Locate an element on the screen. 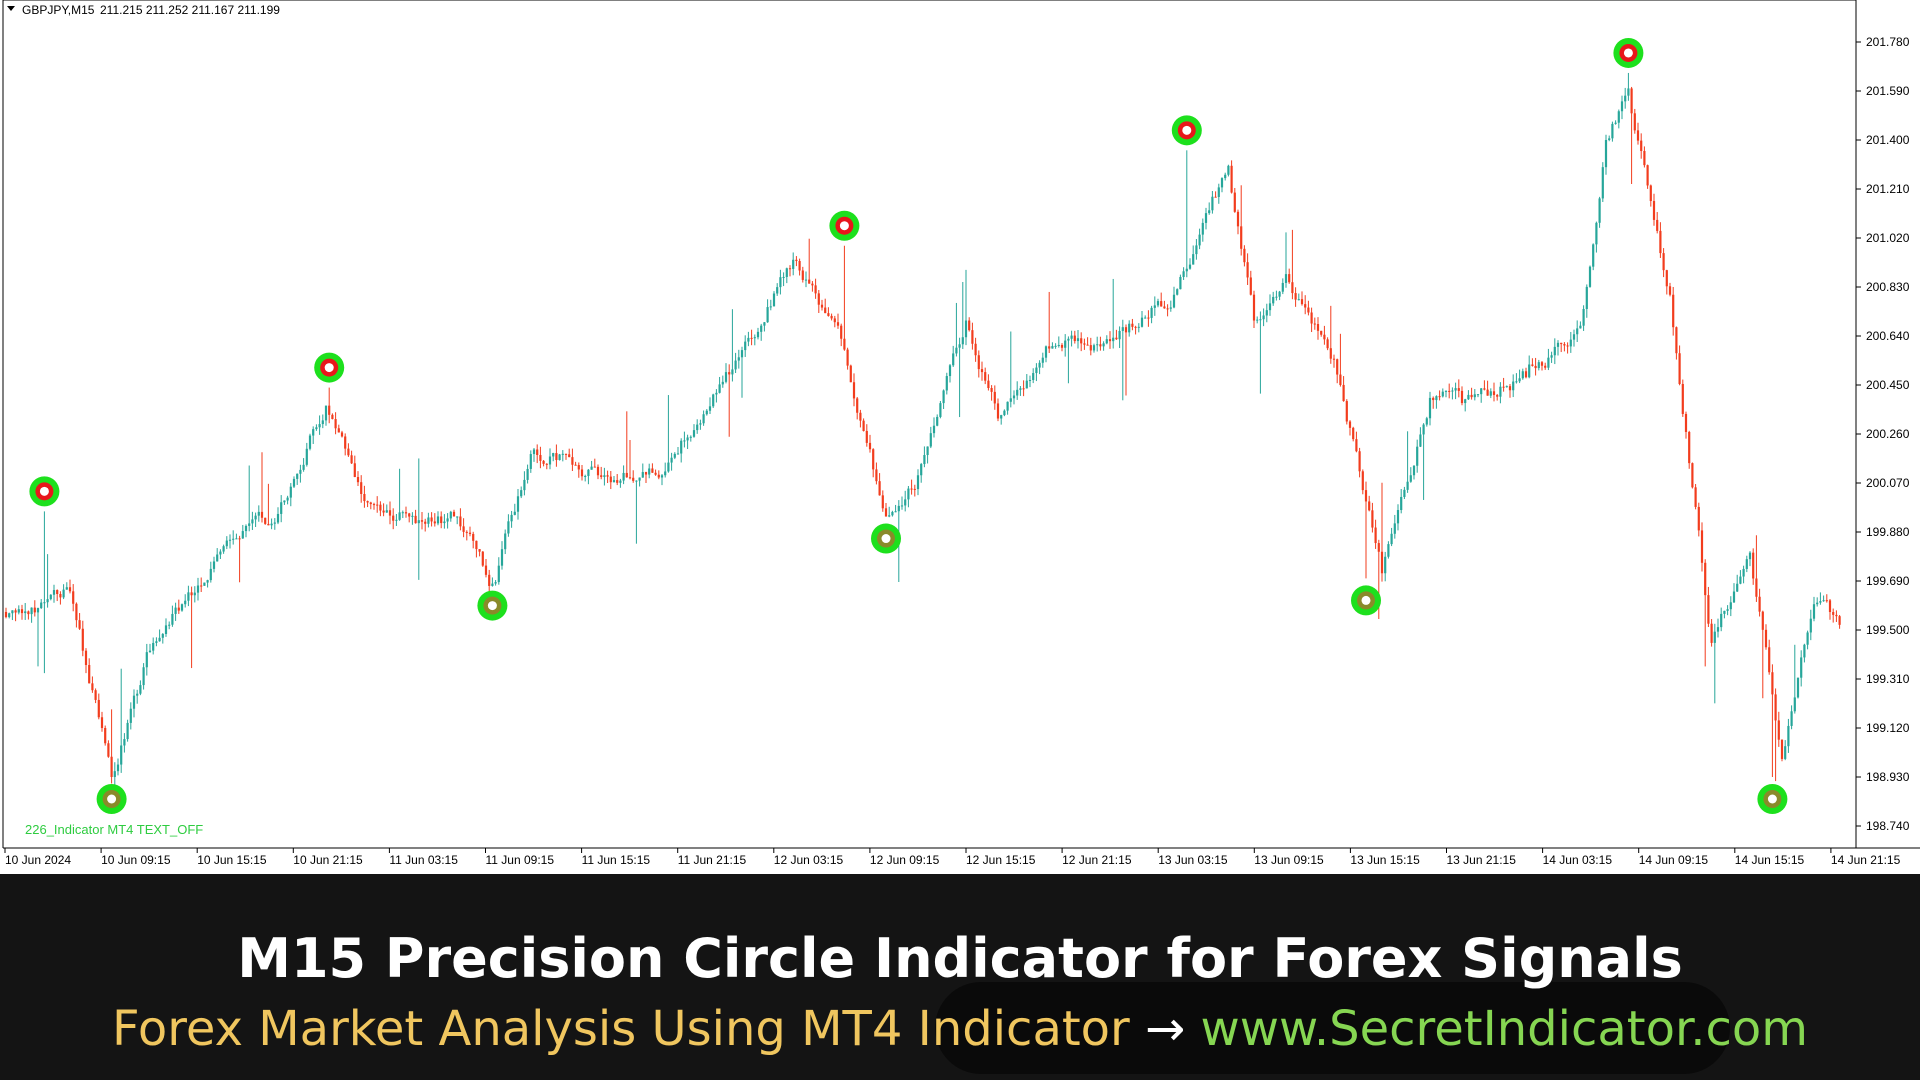 This screenshot has height=1080, width=1920. symbol-label: GBPJPY,M15 is located at coordinates (58, 10).